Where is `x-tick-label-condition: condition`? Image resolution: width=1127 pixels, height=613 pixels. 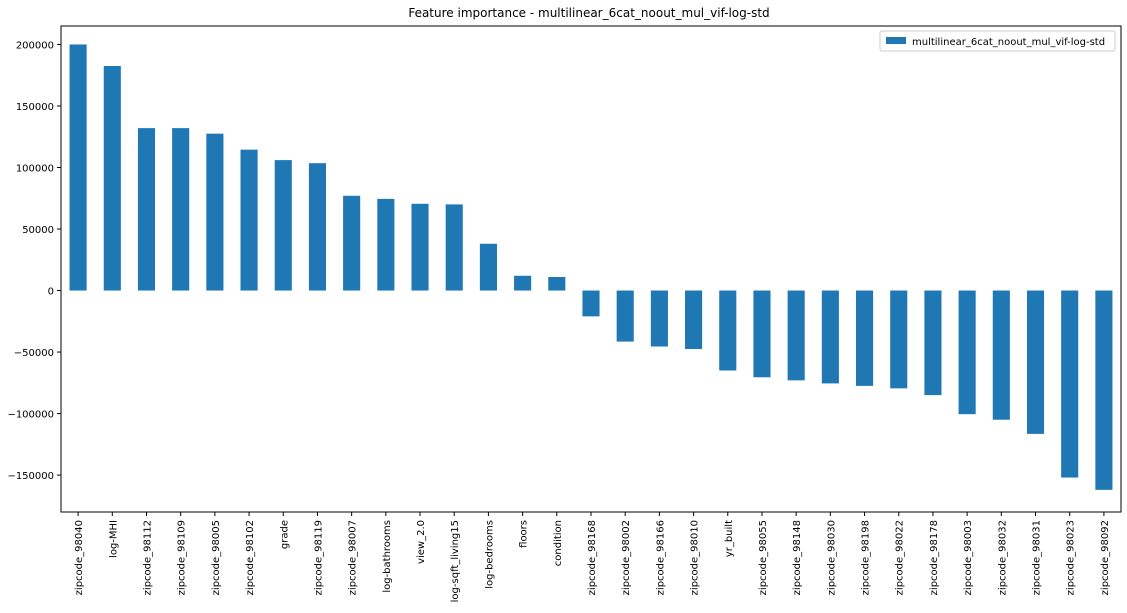
x-tick-label-condition: condition is located at coordinates (558, 543).